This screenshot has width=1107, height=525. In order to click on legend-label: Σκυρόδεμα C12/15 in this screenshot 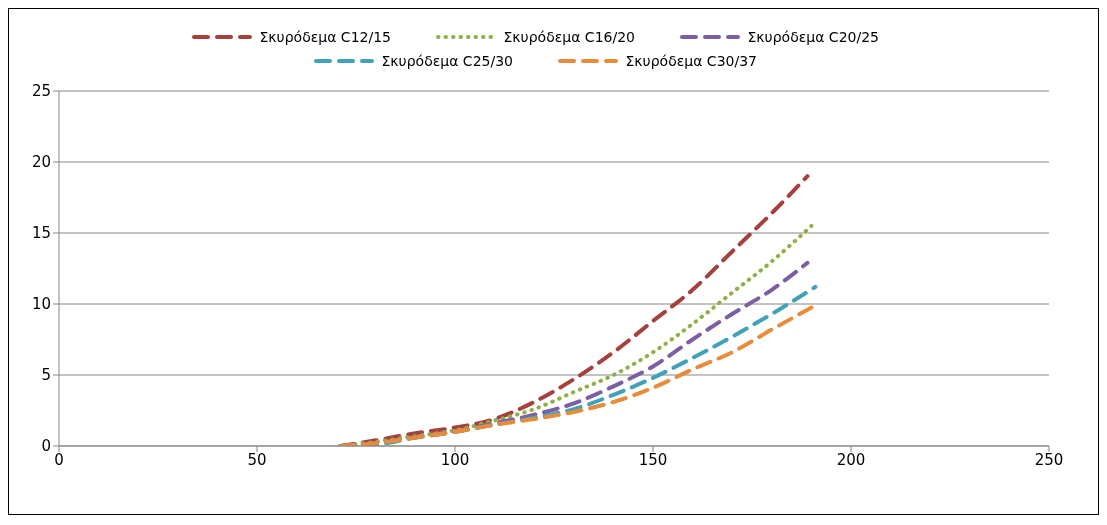, I will do `click(325, 37)`.